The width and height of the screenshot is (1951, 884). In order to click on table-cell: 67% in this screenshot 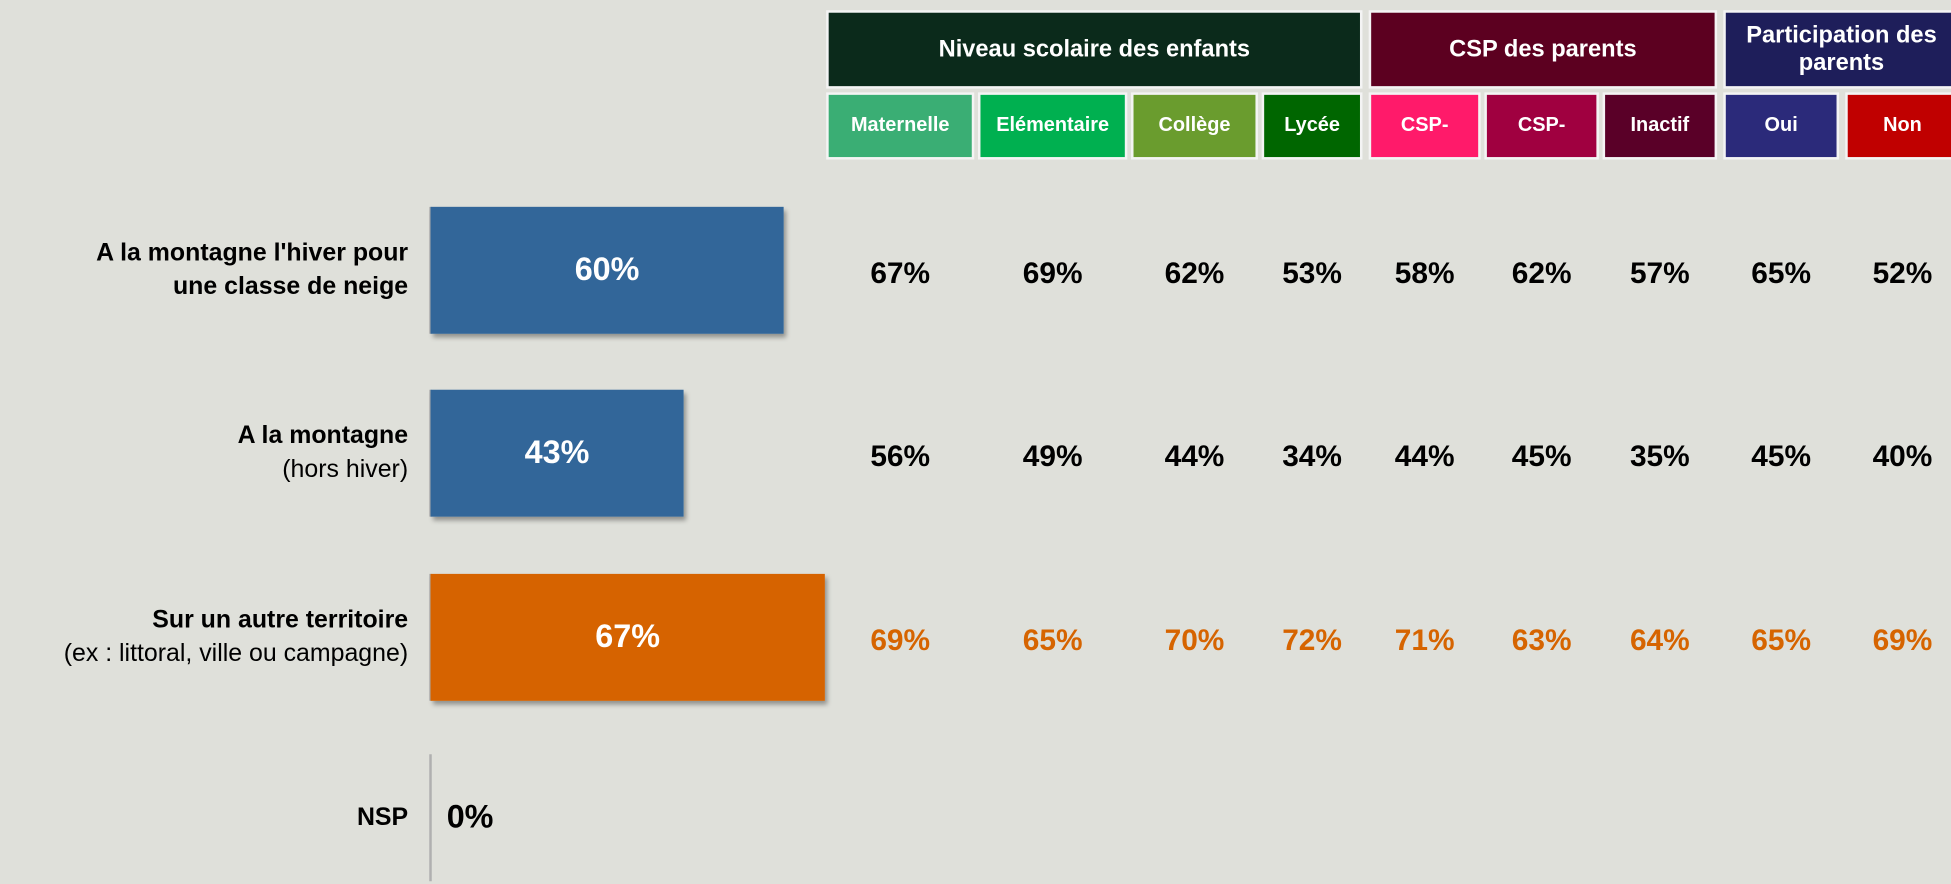, I will do `click(900, 273)`.